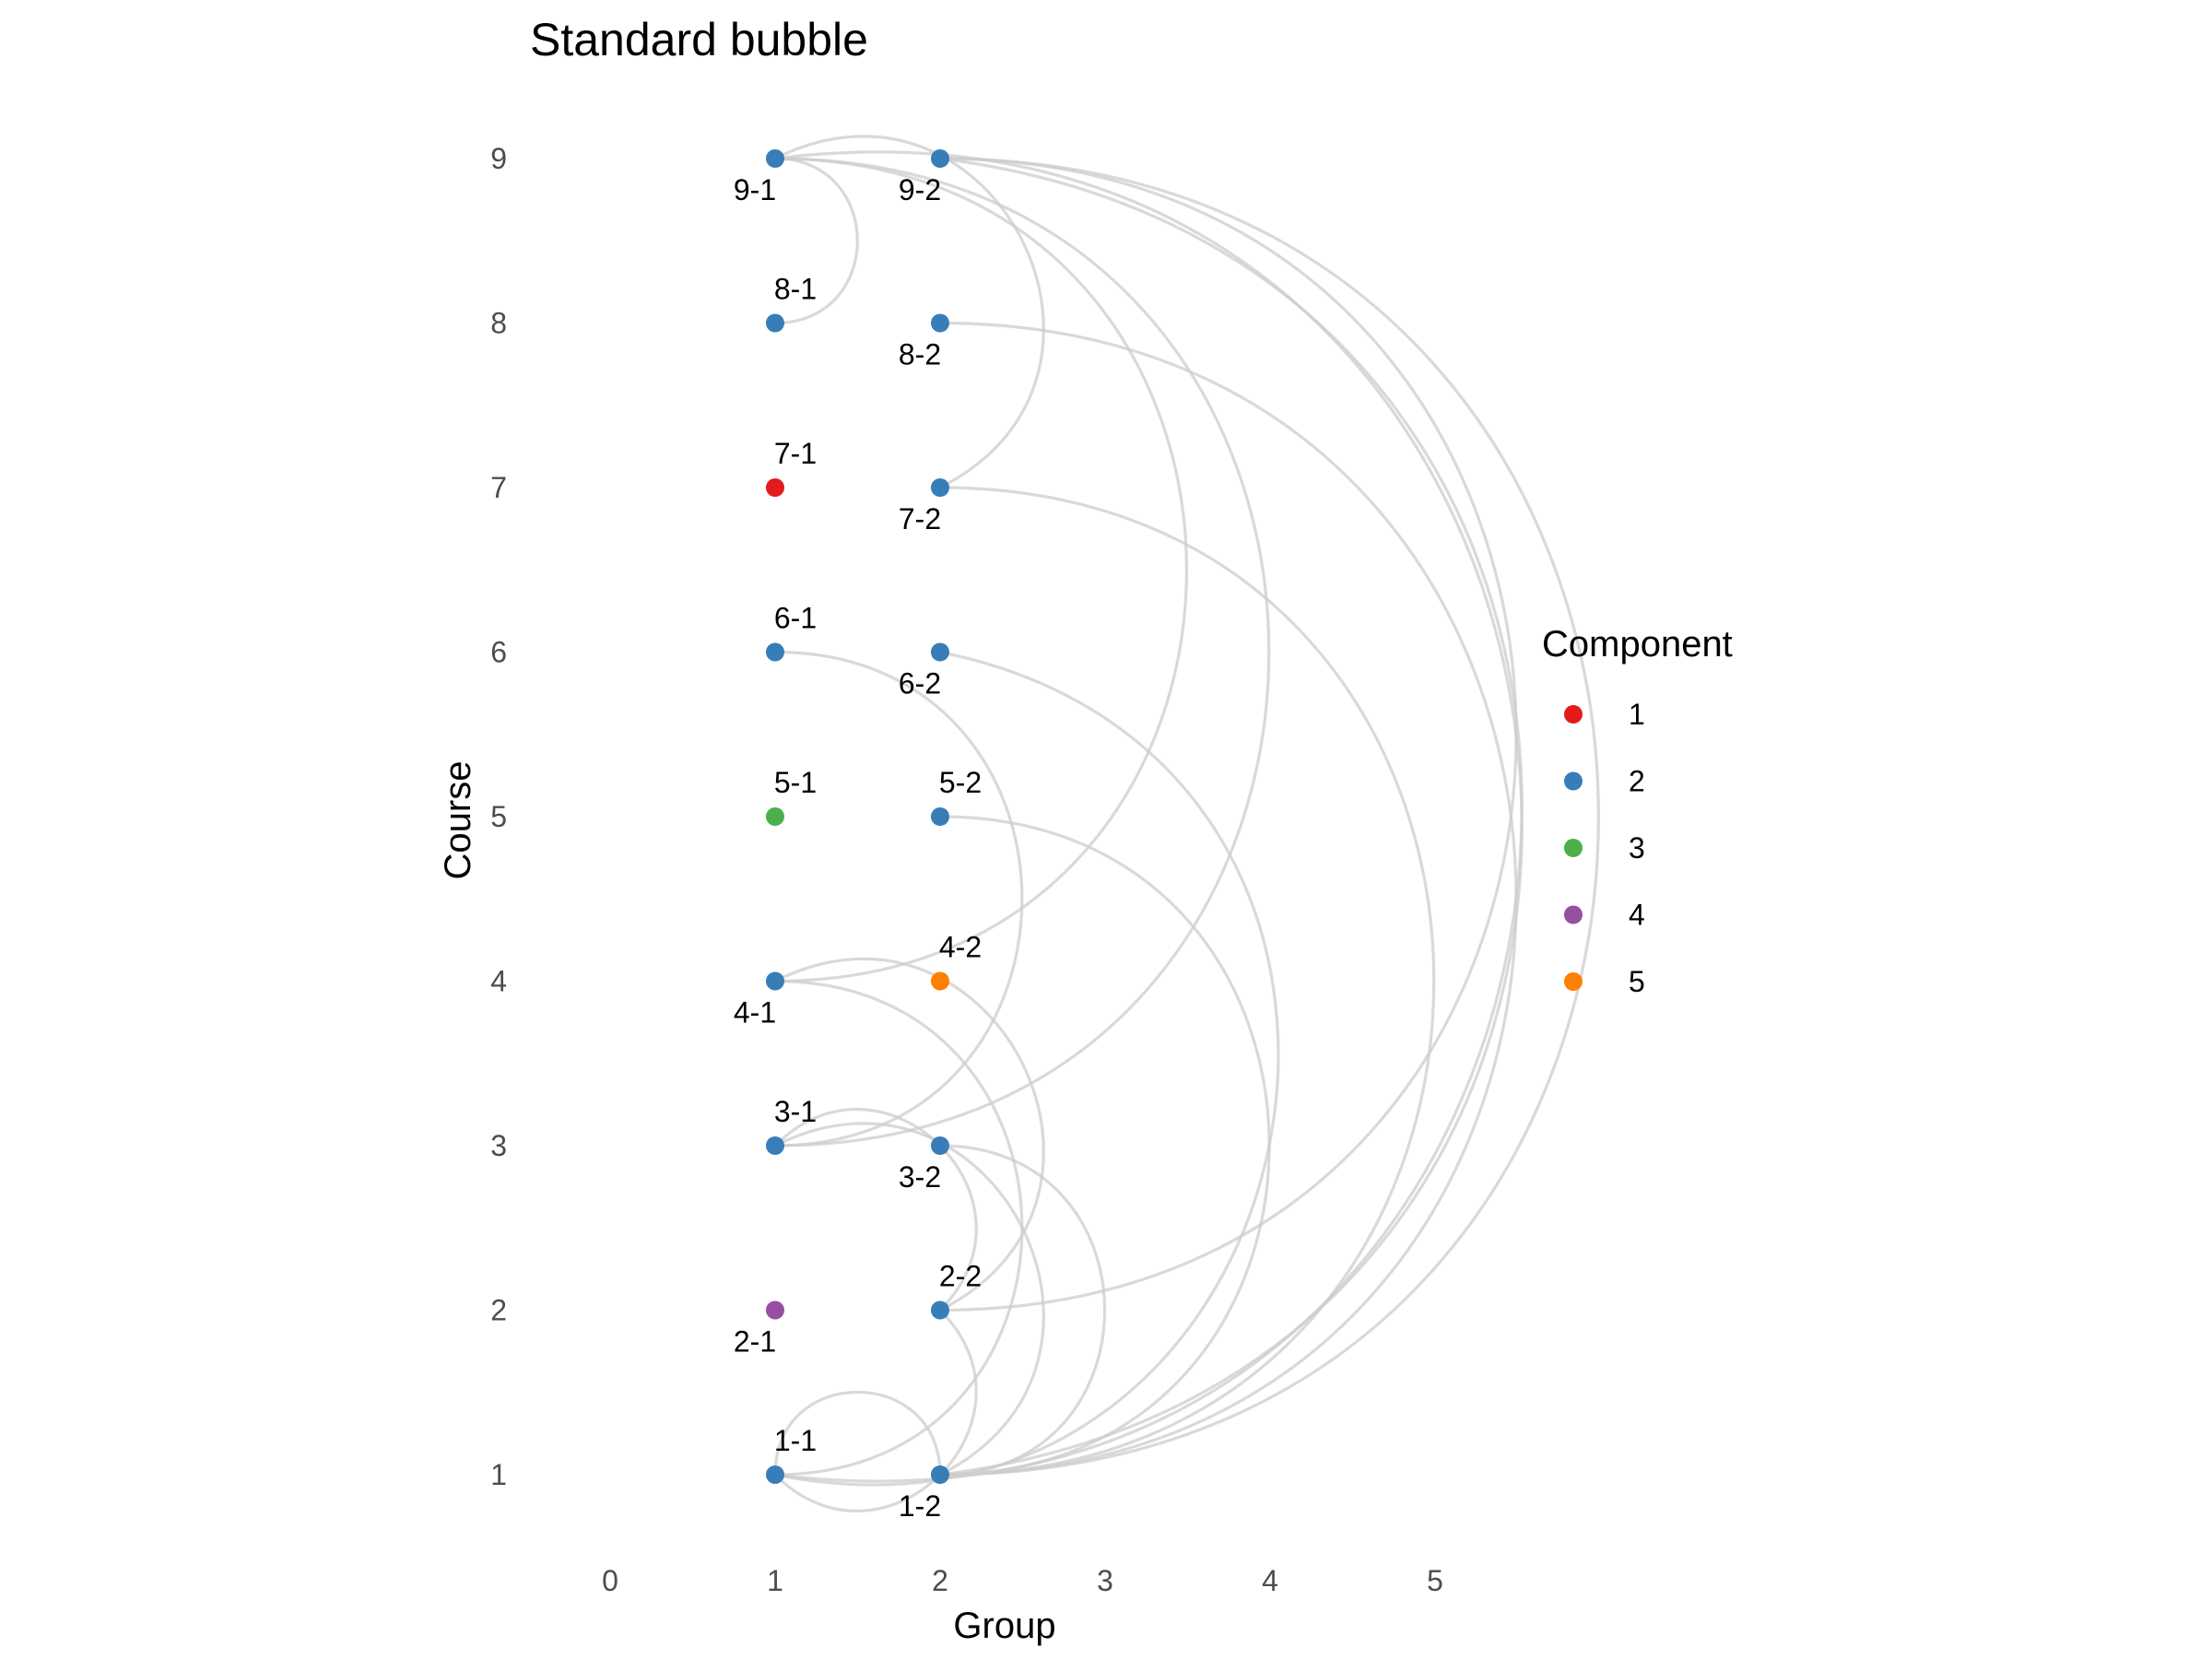 The image size is (2212, 1659). Describe the element at coordinates (920, 1506) in the screenshot. I see `node-label-1-2: 1-2` at that location.